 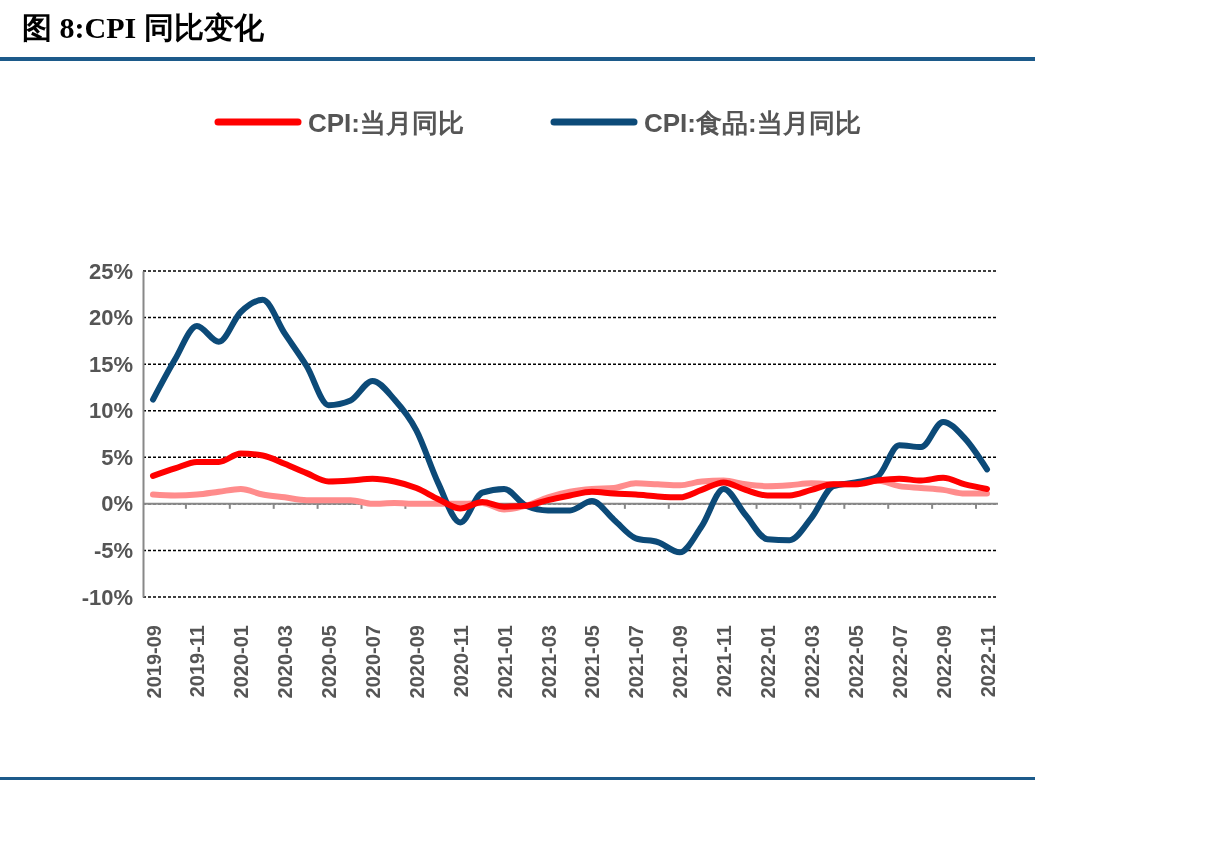 What do you see at coordinates (110, 364) in the screenshot?
I see `y-tick-label: 15%` at bounding box center [110, 364].